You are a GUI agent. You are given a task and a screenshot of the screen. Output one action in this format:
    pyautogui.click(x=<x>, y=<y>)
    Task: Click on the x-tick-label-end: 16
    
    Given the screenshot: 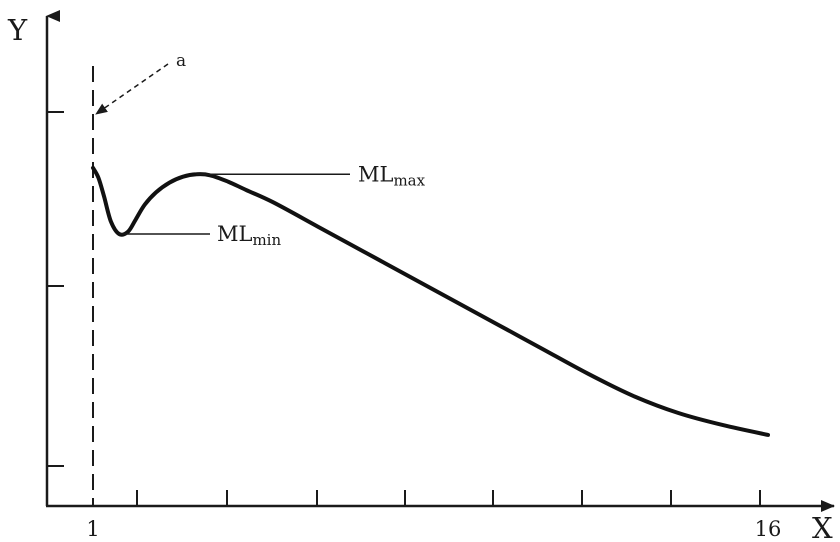 What is the action you would take?
    pyautogui.click(x=768, y=529)
    